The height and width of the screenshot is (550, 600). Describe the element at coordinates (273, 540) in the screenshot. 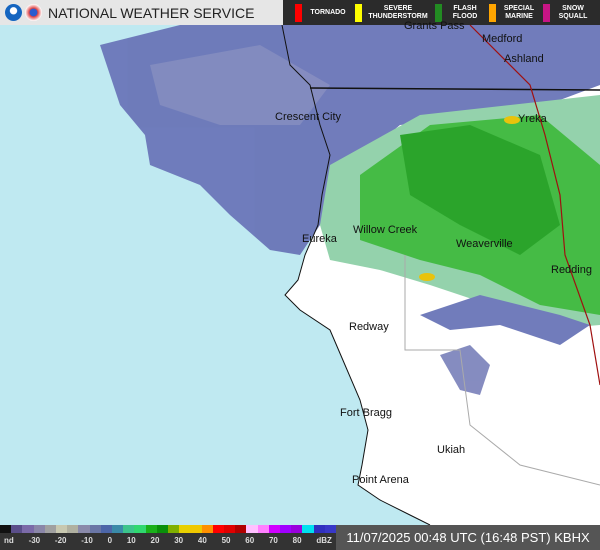

I see `scale-tick: 70` at that location.